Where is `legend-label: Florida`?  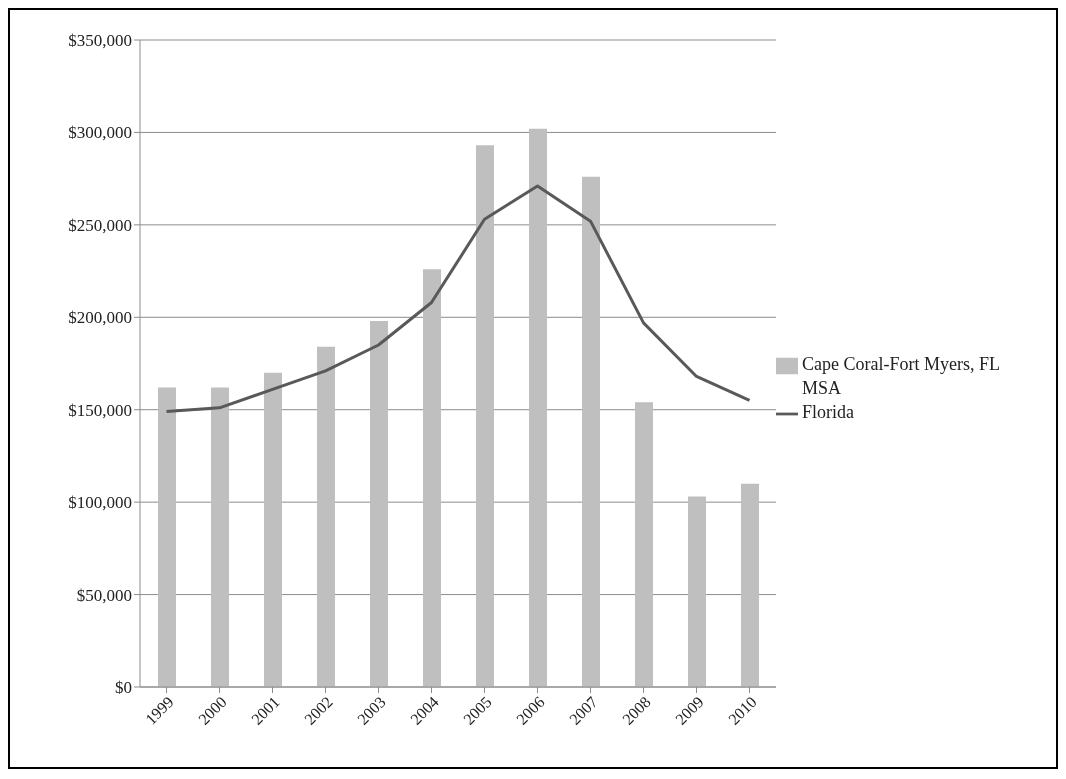
legend-label: Florida is located at coordinates (828, 413).